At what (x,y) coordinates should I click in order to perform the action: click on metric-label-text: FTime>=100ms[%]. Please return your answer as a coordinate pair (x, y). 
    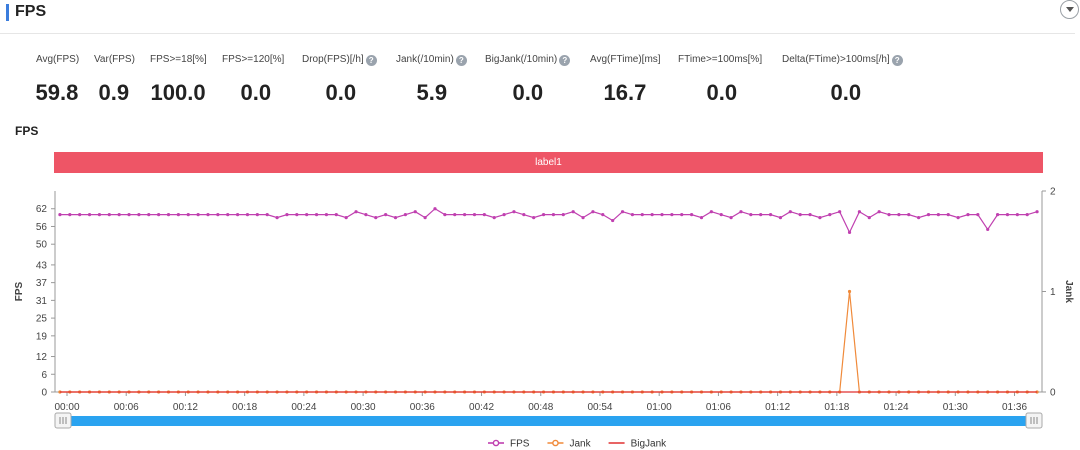
    Looking at the image, I should click on (720, 59).